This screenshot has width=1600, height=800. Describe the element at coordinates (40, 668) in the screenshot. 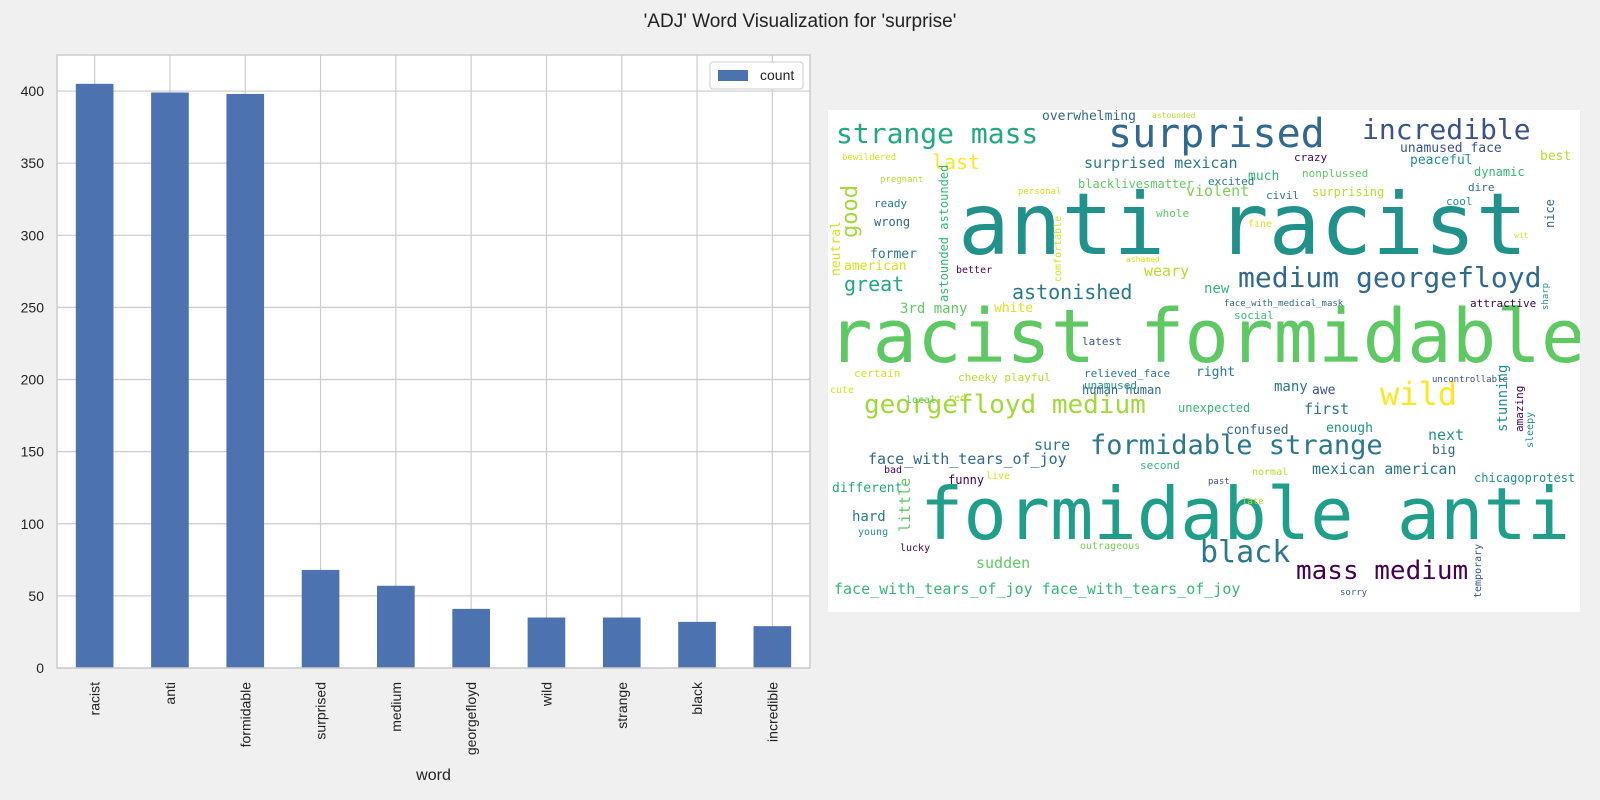

I see `y-tick-label: 0` at that location.